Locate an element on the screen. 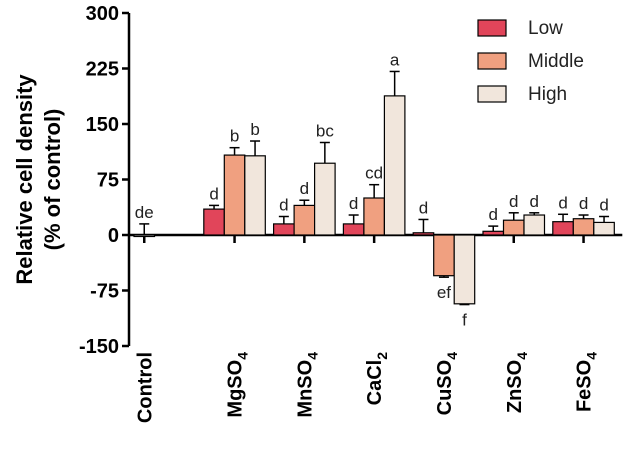 The height and width of the screenshot is (452, 640). y-axis-title-line: (% of control) is located at coordinates (52, 180).